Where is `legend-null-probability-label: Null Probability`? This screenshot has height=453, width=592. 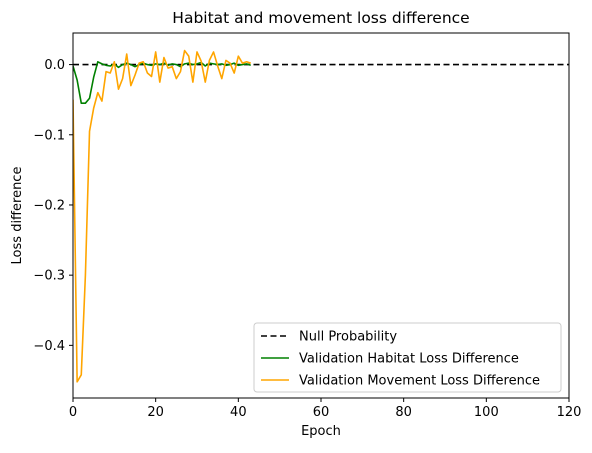
legend-null-probability-label: Null Probability is located at coordinates (348, 337).